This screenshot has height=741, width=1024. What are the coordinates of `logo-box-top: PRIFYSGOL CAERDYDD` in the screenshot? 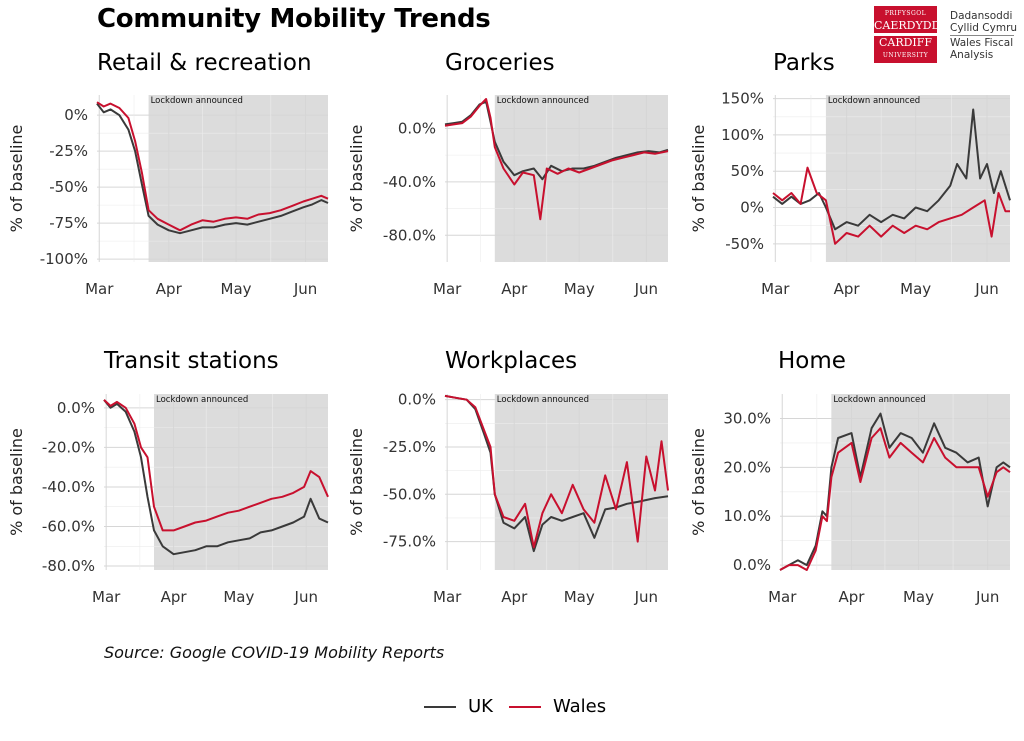 It's located at (907, 19).